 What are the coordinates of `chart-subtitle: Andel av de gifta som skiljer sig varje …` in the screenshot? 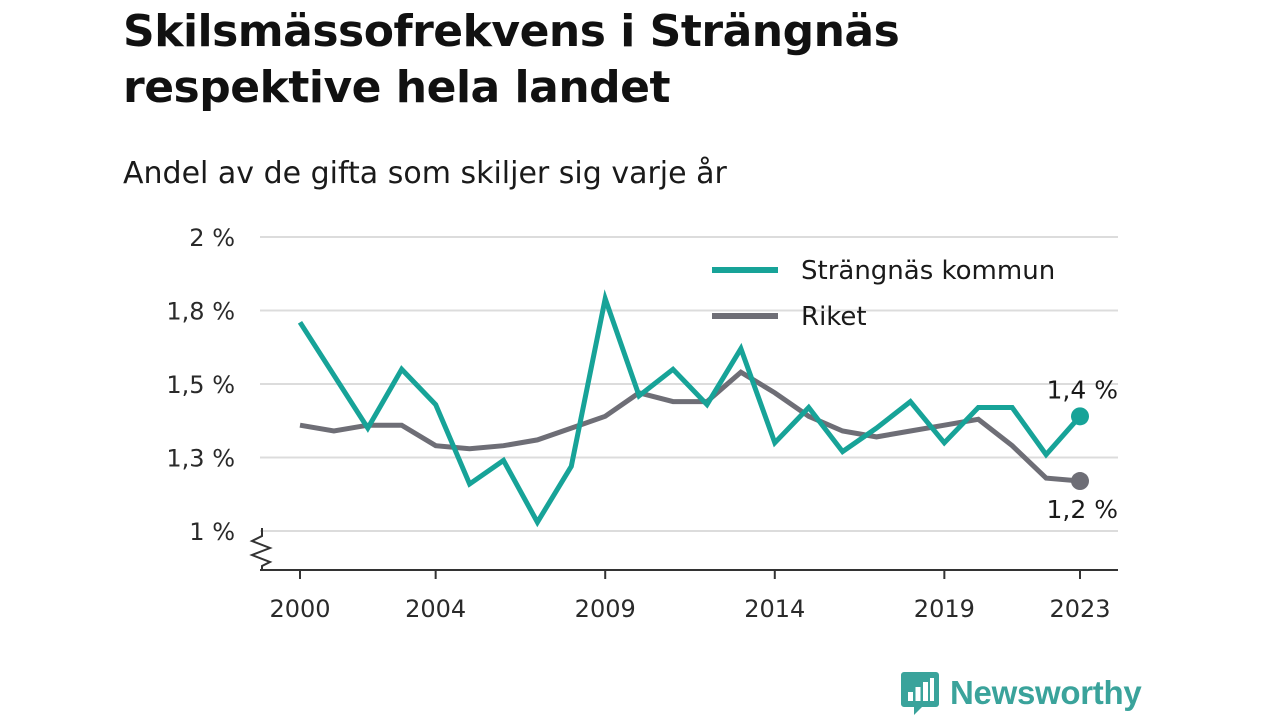 It's located at (425, 173).